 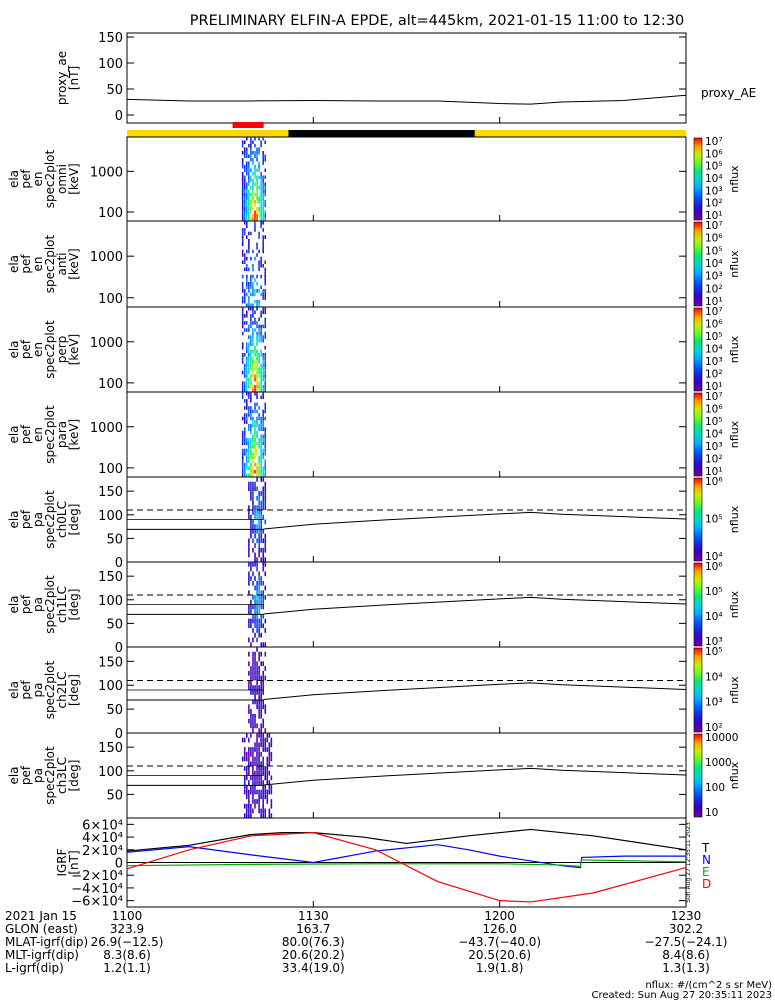 What do you see at coordinates (50, 775) in the screenshot?
I see `spec_pa_ch3-ylabel-line: spec2plot` at bounding box center [50, 775].